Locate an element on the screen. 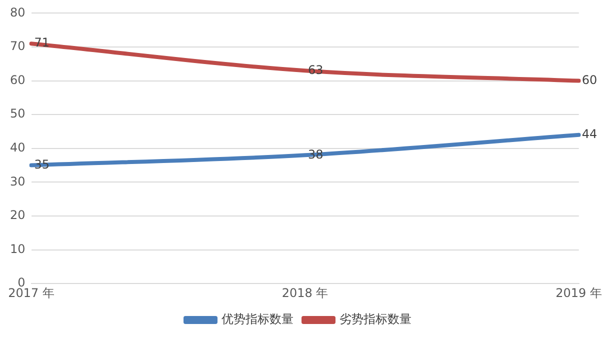 Image resolution: width=605 pixels, height=340 pixels. y-tick-label: 10 is located at coordinates (18, 249).